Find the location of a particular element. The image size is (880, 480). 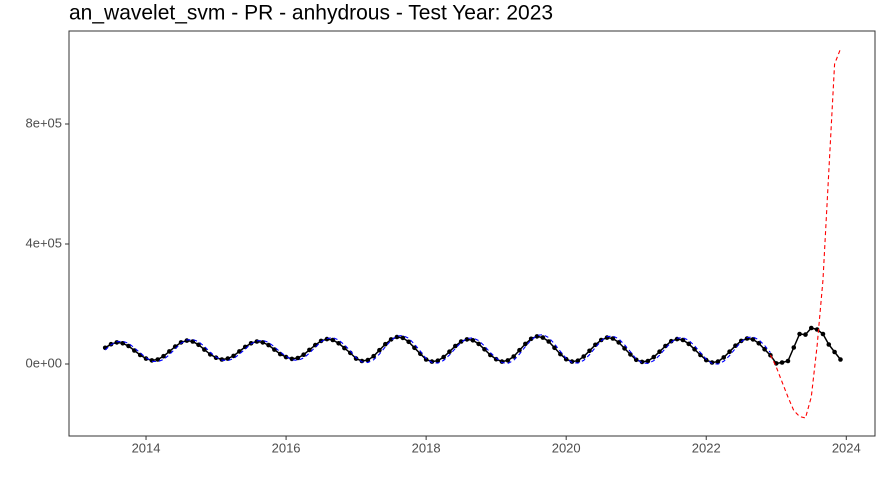

x-tick-label: 2018 is located at coordinates (426, 447).